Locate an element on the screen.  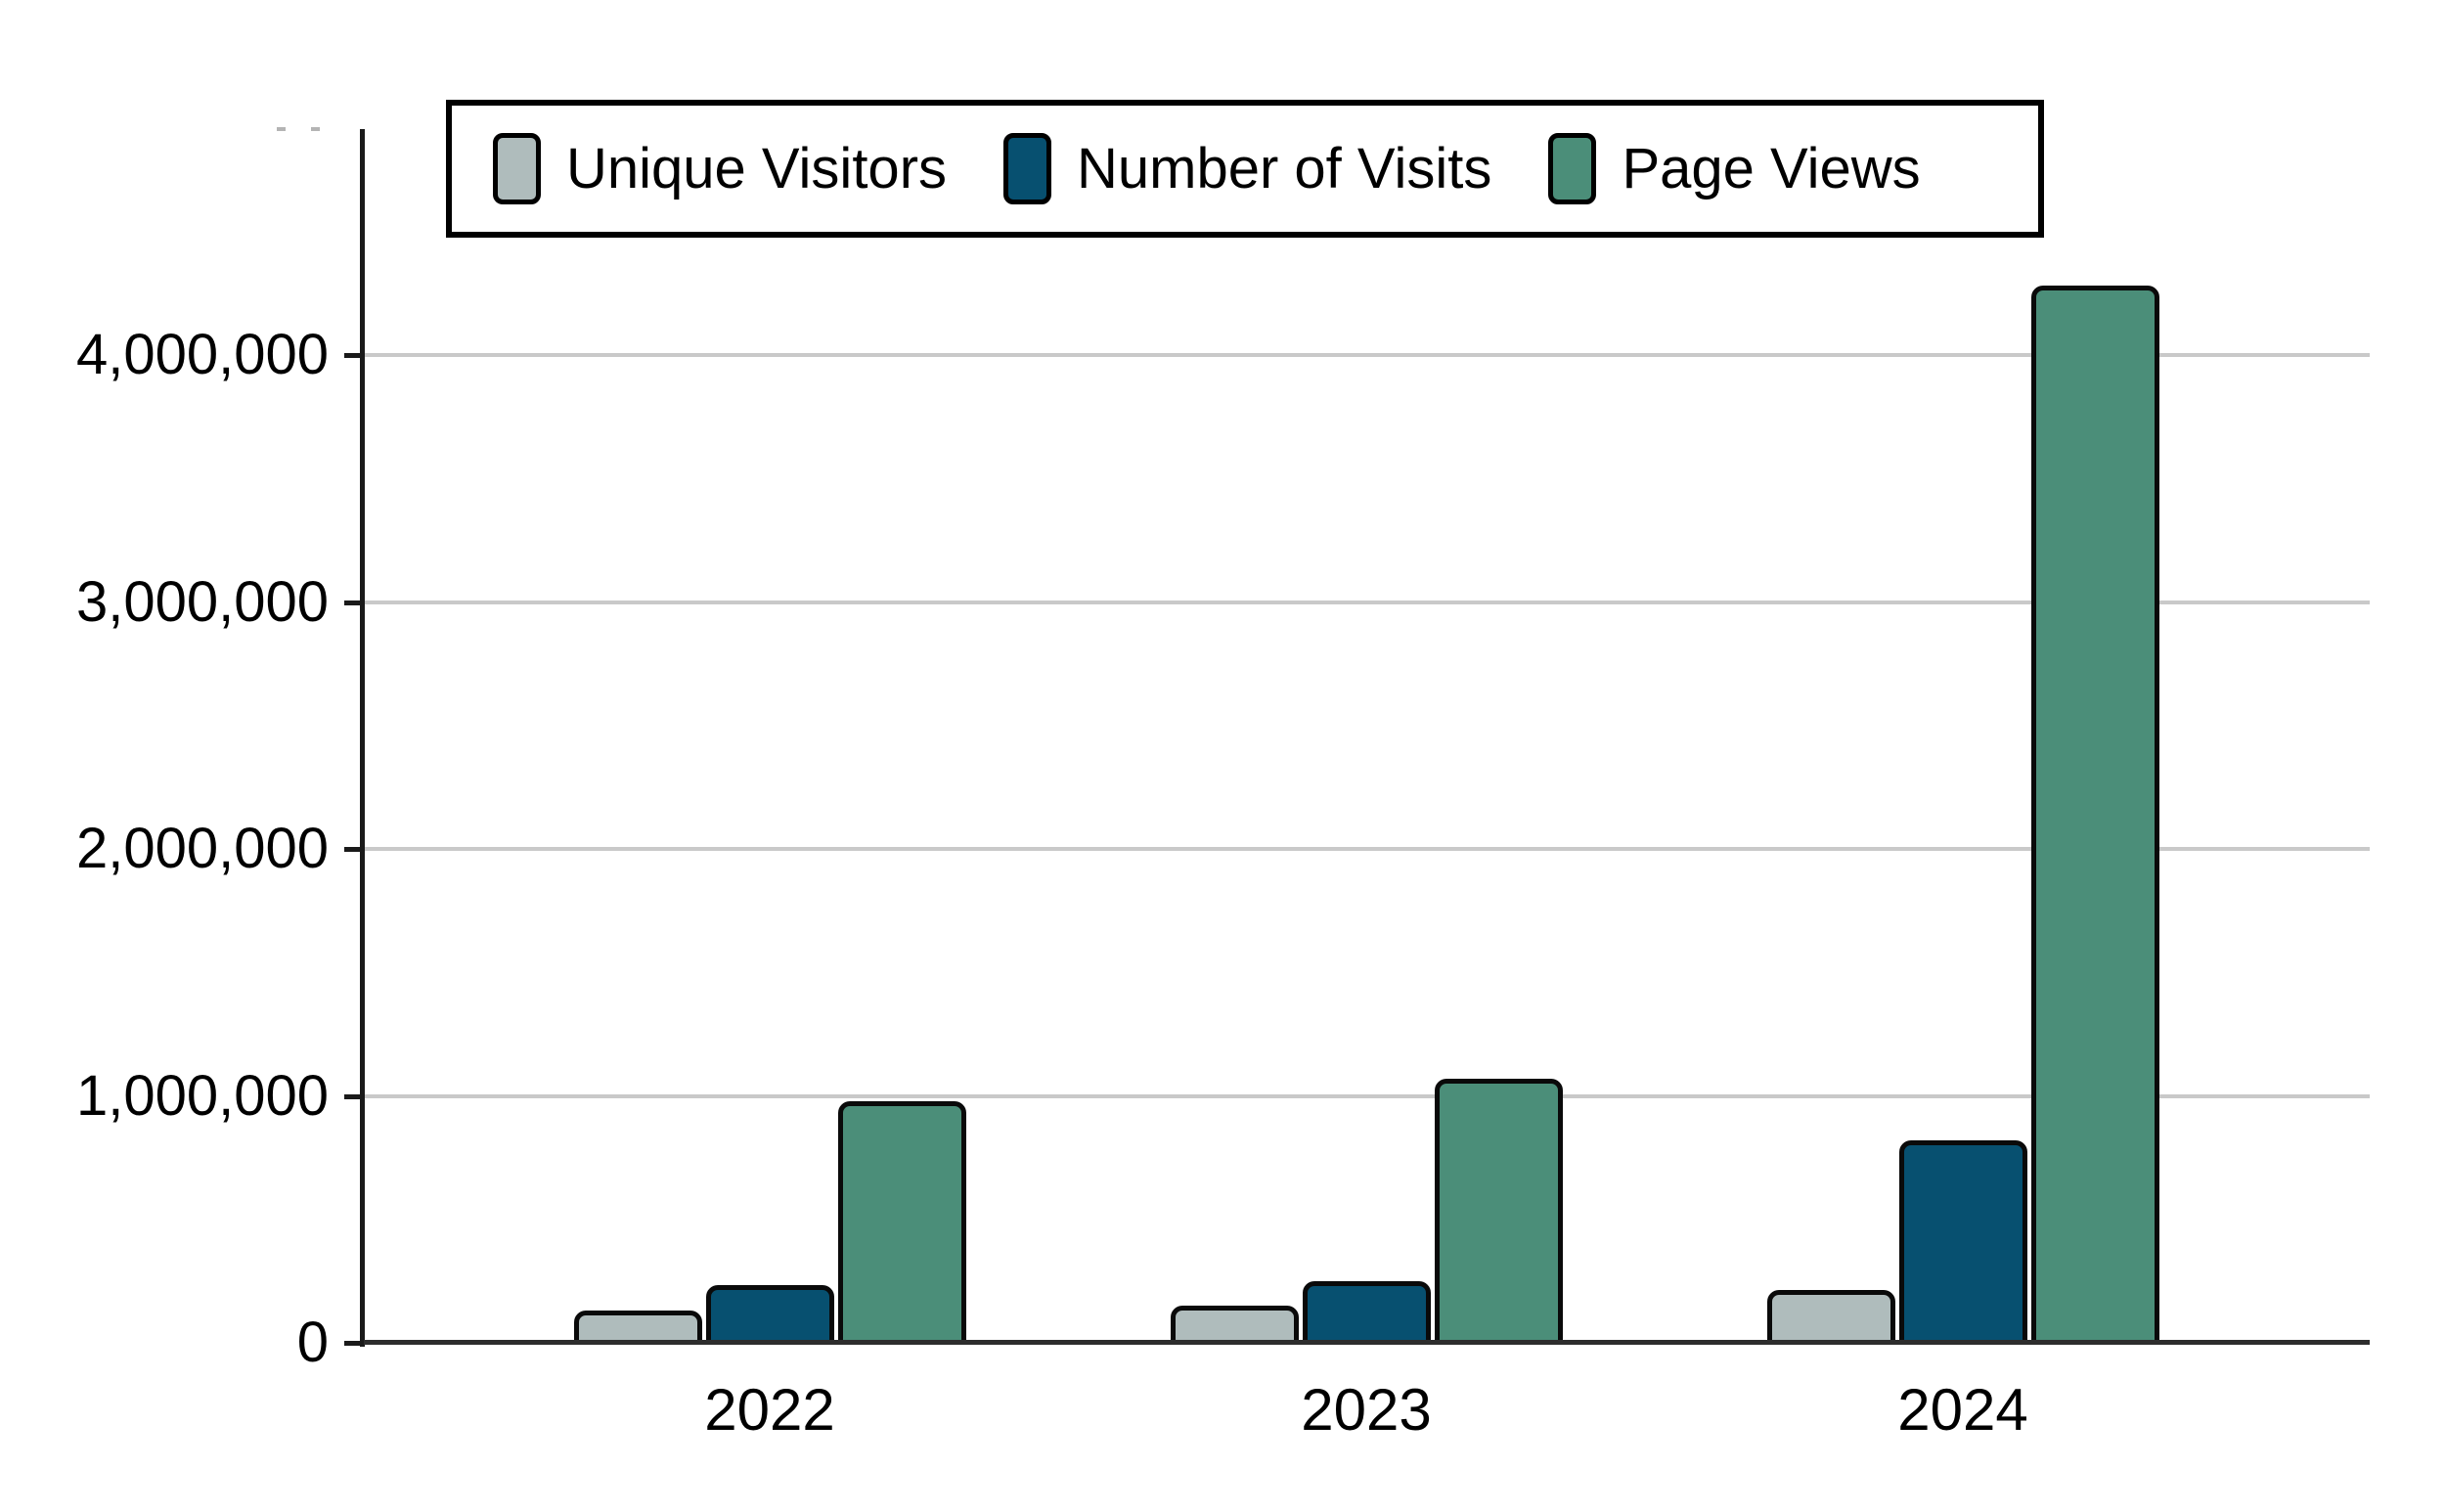
legend-label-page-views: Page Views is located at coordinates (1771, 168).